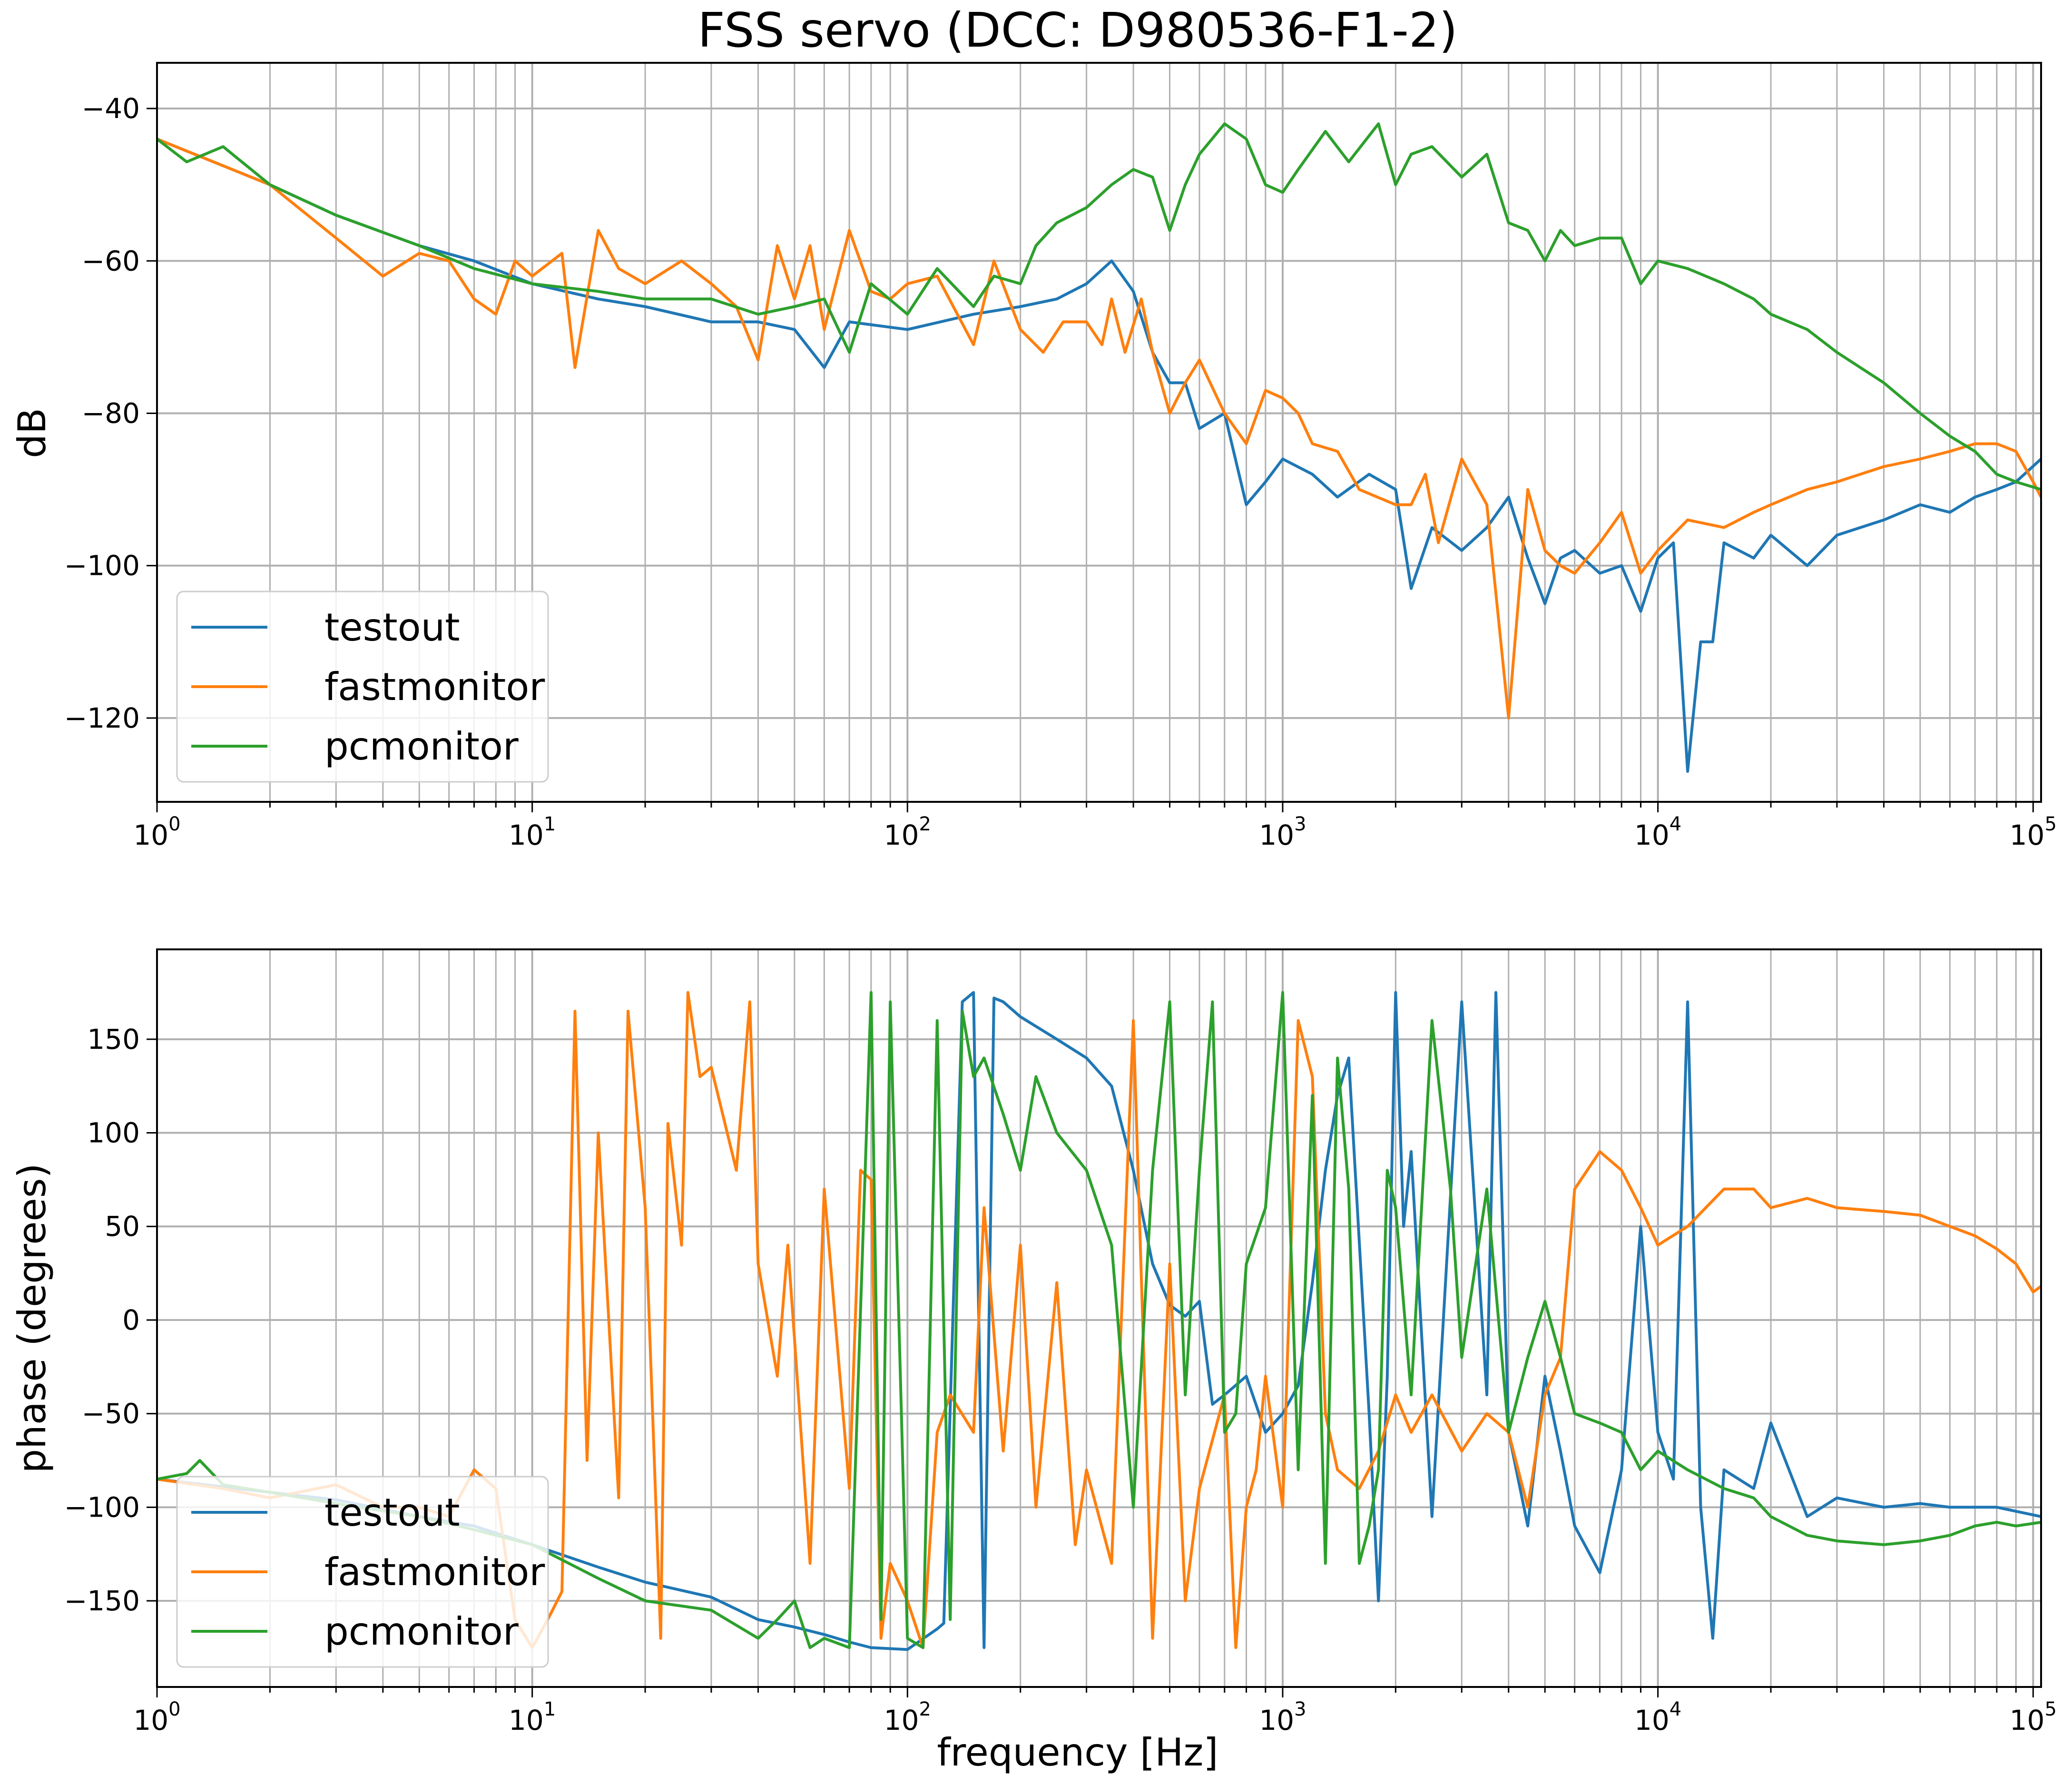  Describe the element at coordinates (32, 433) in the screenshot. I see `magnitude-y-axis-label: dB` at that location.